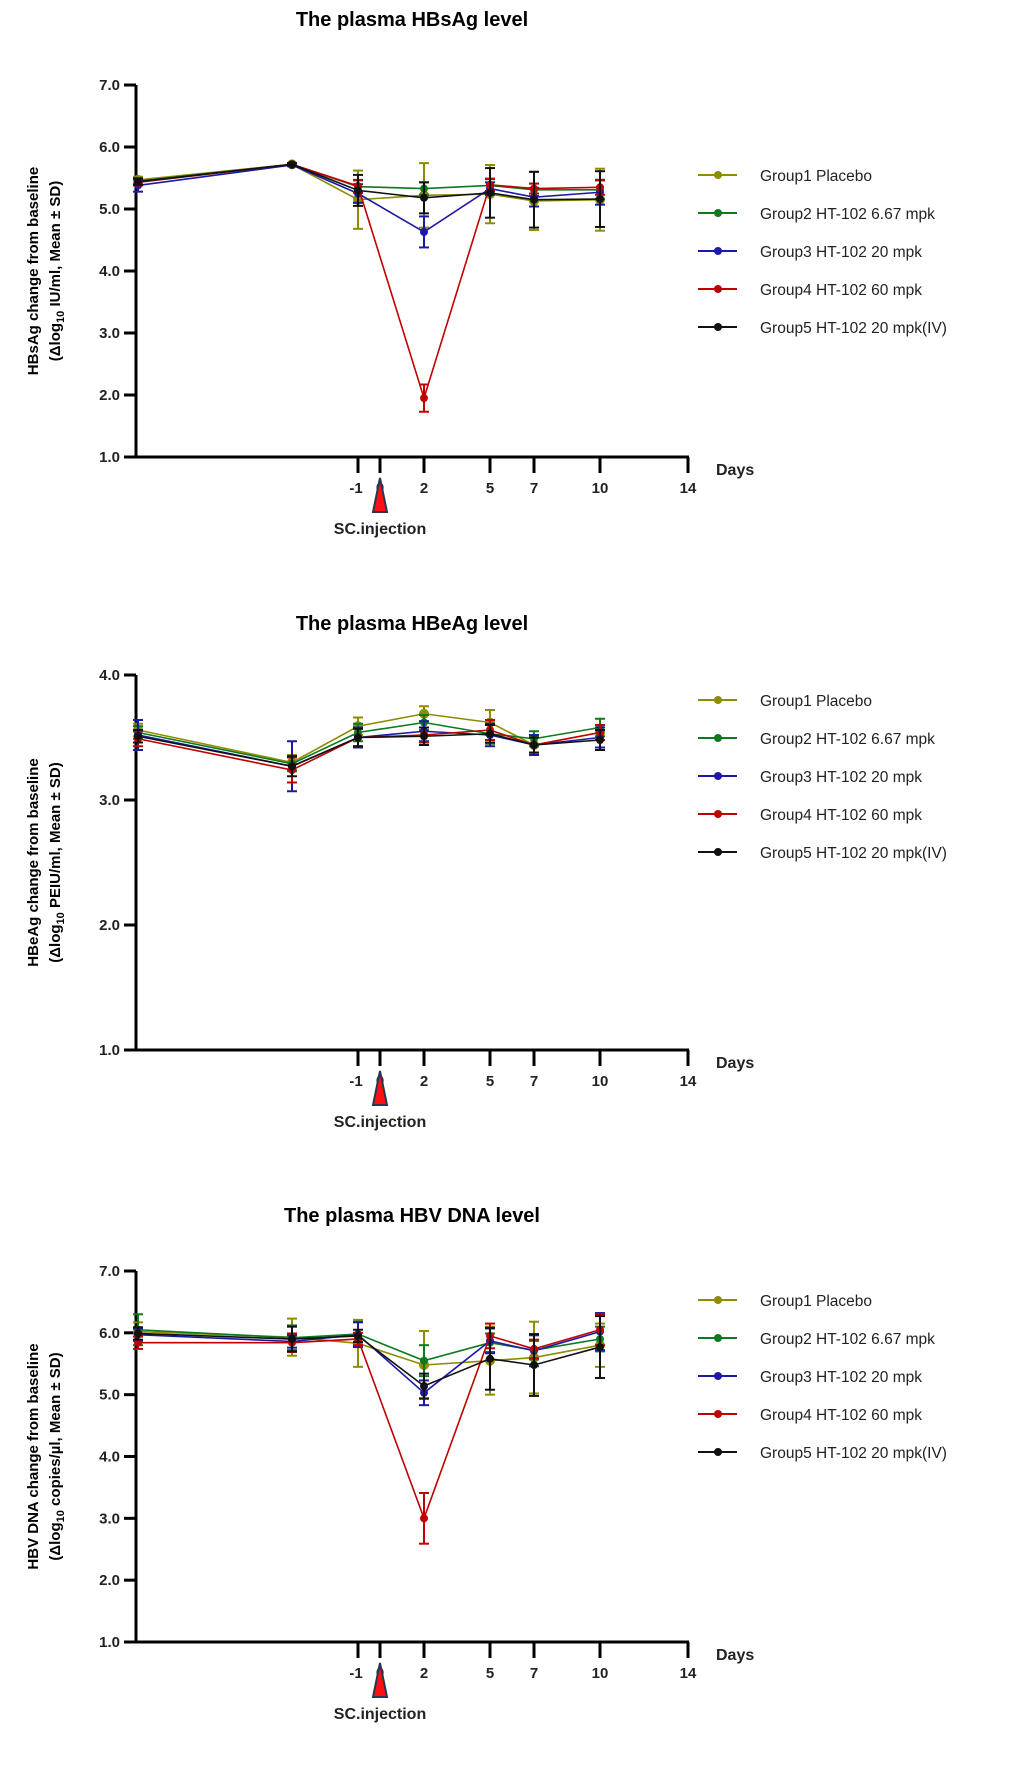 The width and height of the screenshot is (1034, 1777). What do you see at coordinates (55, 837) in the screenshot?
I see `y-axis-label-suffix: PEIU/ml, Mean ± SD)` at bounding box center [55, 837].